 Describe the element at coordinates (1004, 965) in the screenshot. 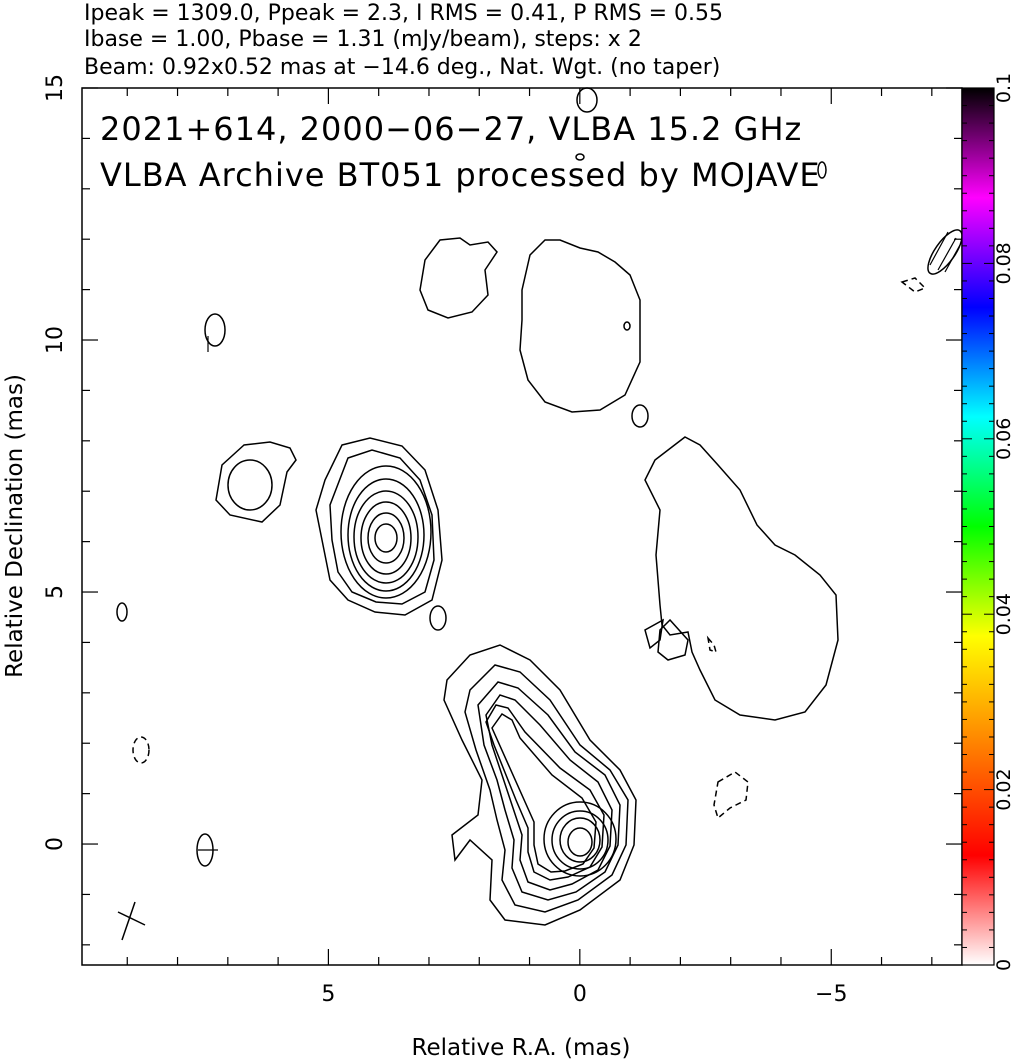

I see `colorbar-tick-label: 0` at that location.